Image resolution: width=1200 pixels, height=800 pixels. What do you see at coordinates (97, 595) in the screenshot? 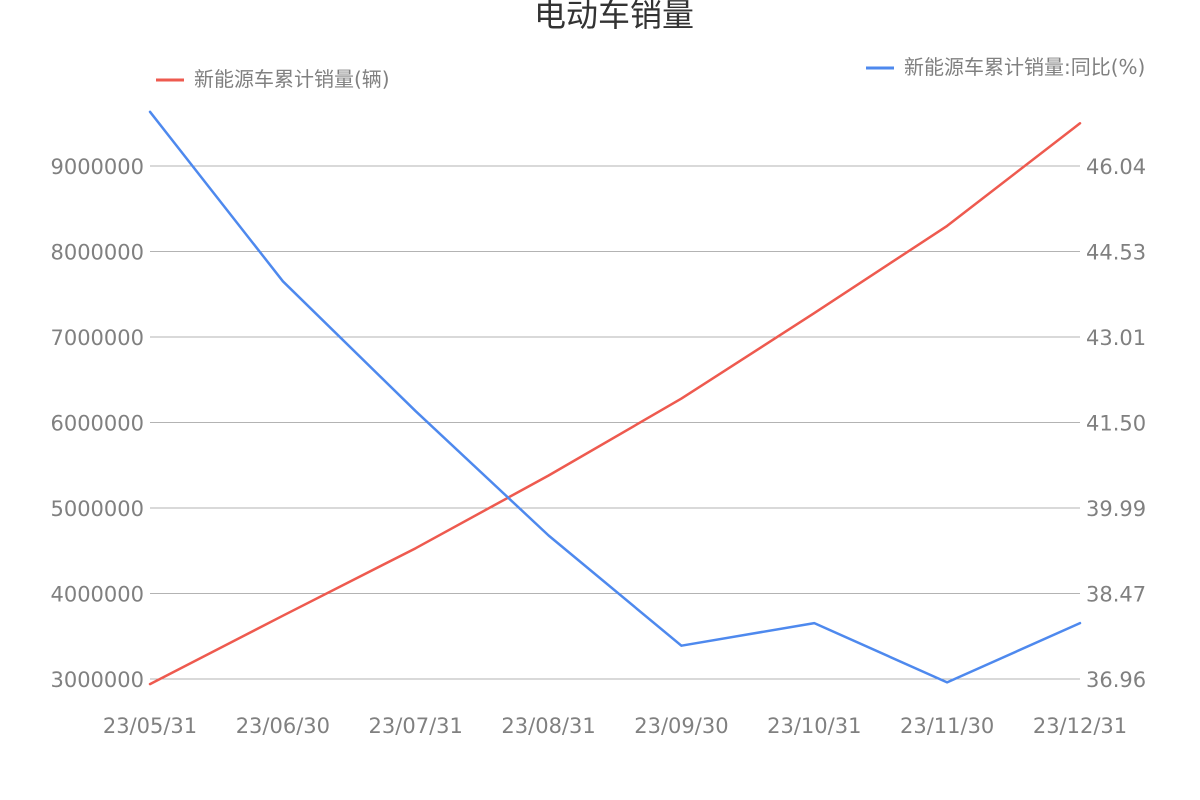
I see `left-axis-tick-label: 4000000` at bounding box center [97, 595].